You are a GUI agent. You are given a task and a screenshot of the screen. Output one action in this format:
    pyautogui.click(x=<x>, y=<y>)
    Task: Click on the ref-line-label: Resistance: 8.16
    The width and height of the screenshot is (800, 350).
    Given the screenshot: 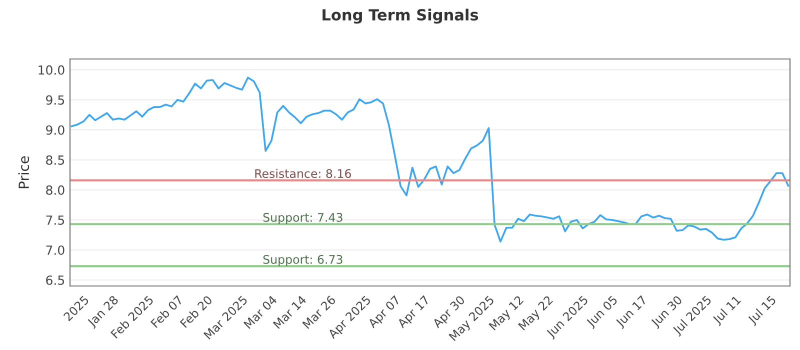 What is the action you would take?
    pyautogui.click(x=303, y=173)
    